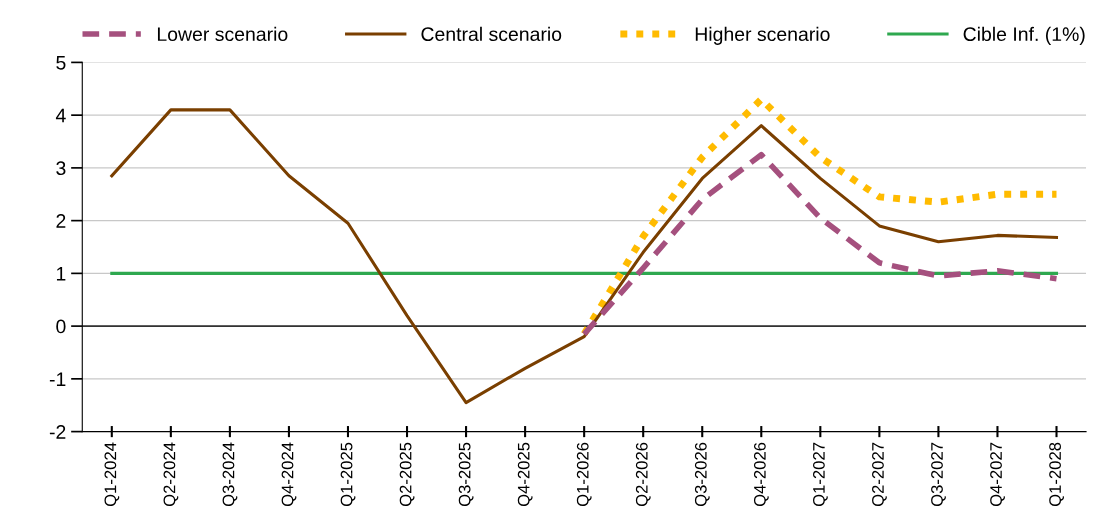 The image size is (1097, 520). What do you see at coordinates (61, 63) in the screenshot?
I see `y-tick-label: 5` at bounding box center [61, 63].